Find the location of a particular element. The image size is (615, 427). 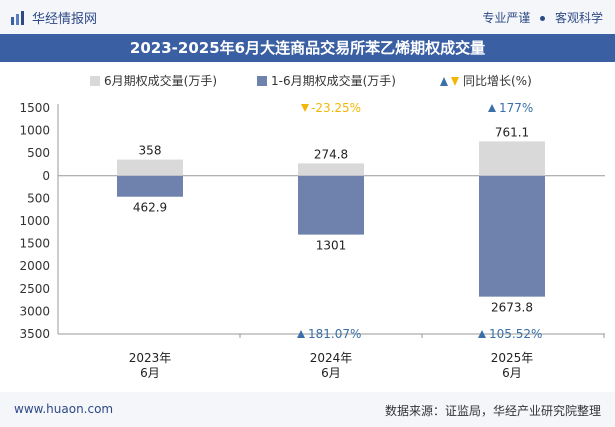

data-label-monthly: 761.1 is located at coordinates (512, 132).